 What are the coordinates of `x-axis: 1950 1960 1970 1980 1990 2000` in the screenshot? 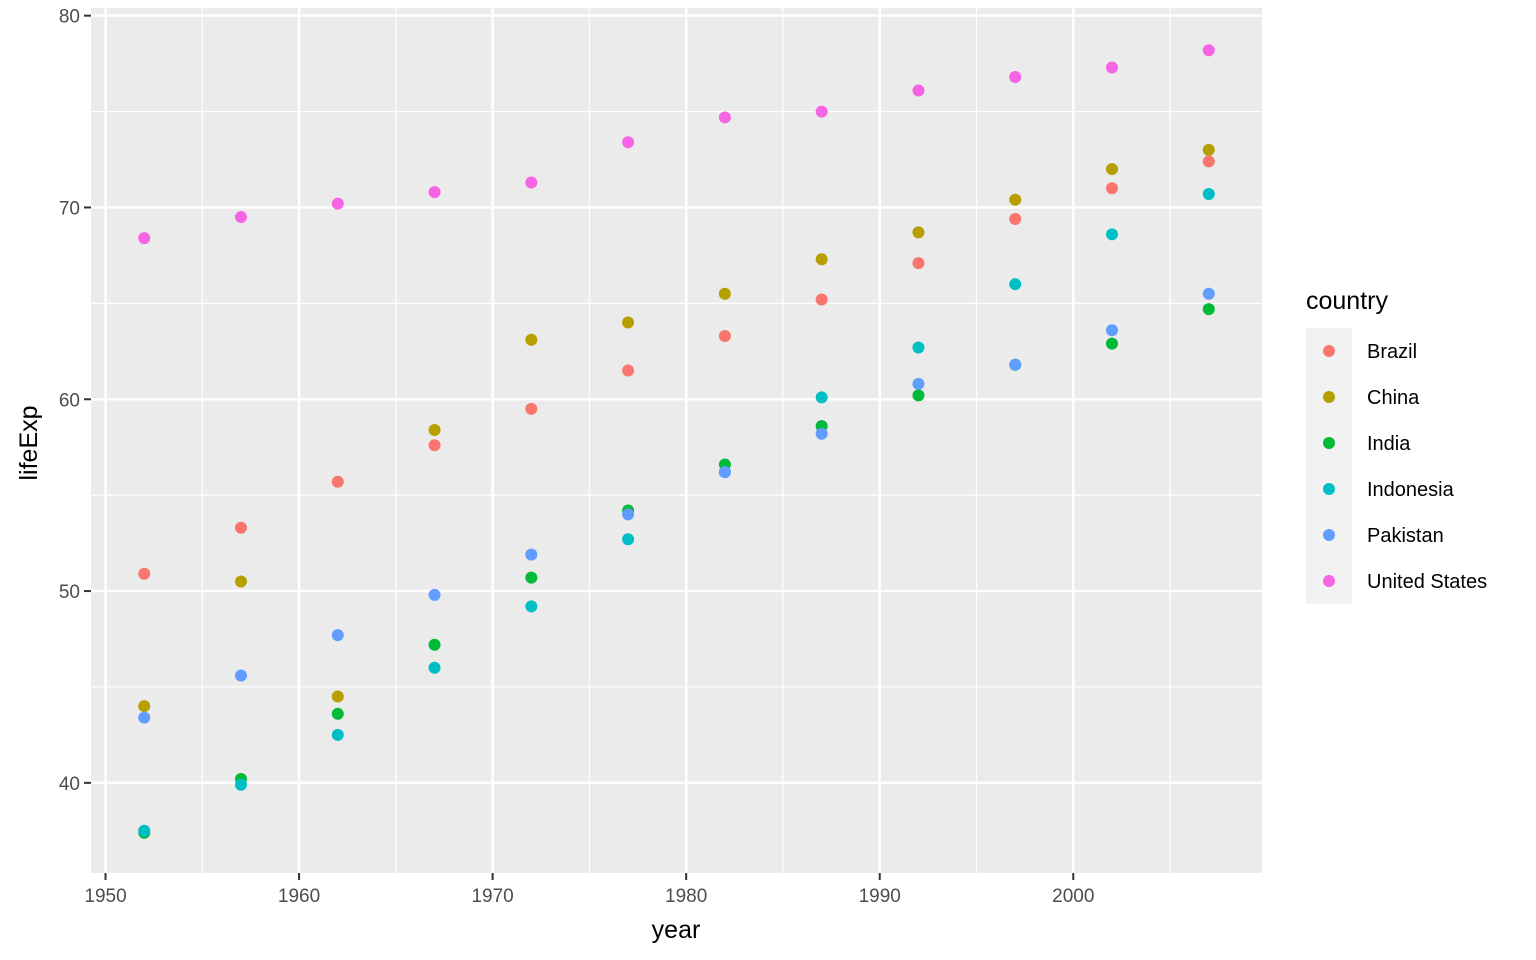 It's located at (589, 890).